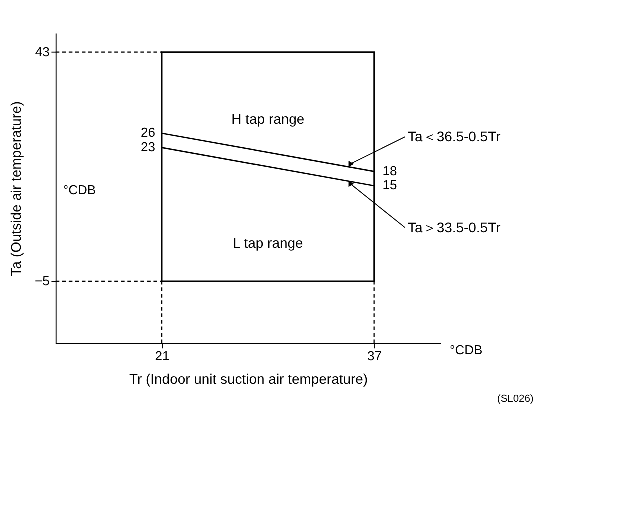 The image size is (627, 519). What do you see at coordinates (455, 136) in the screenshot?
I see `annotation: Ta＜36.5-0.5Tr` at bounding box center [455, 136].